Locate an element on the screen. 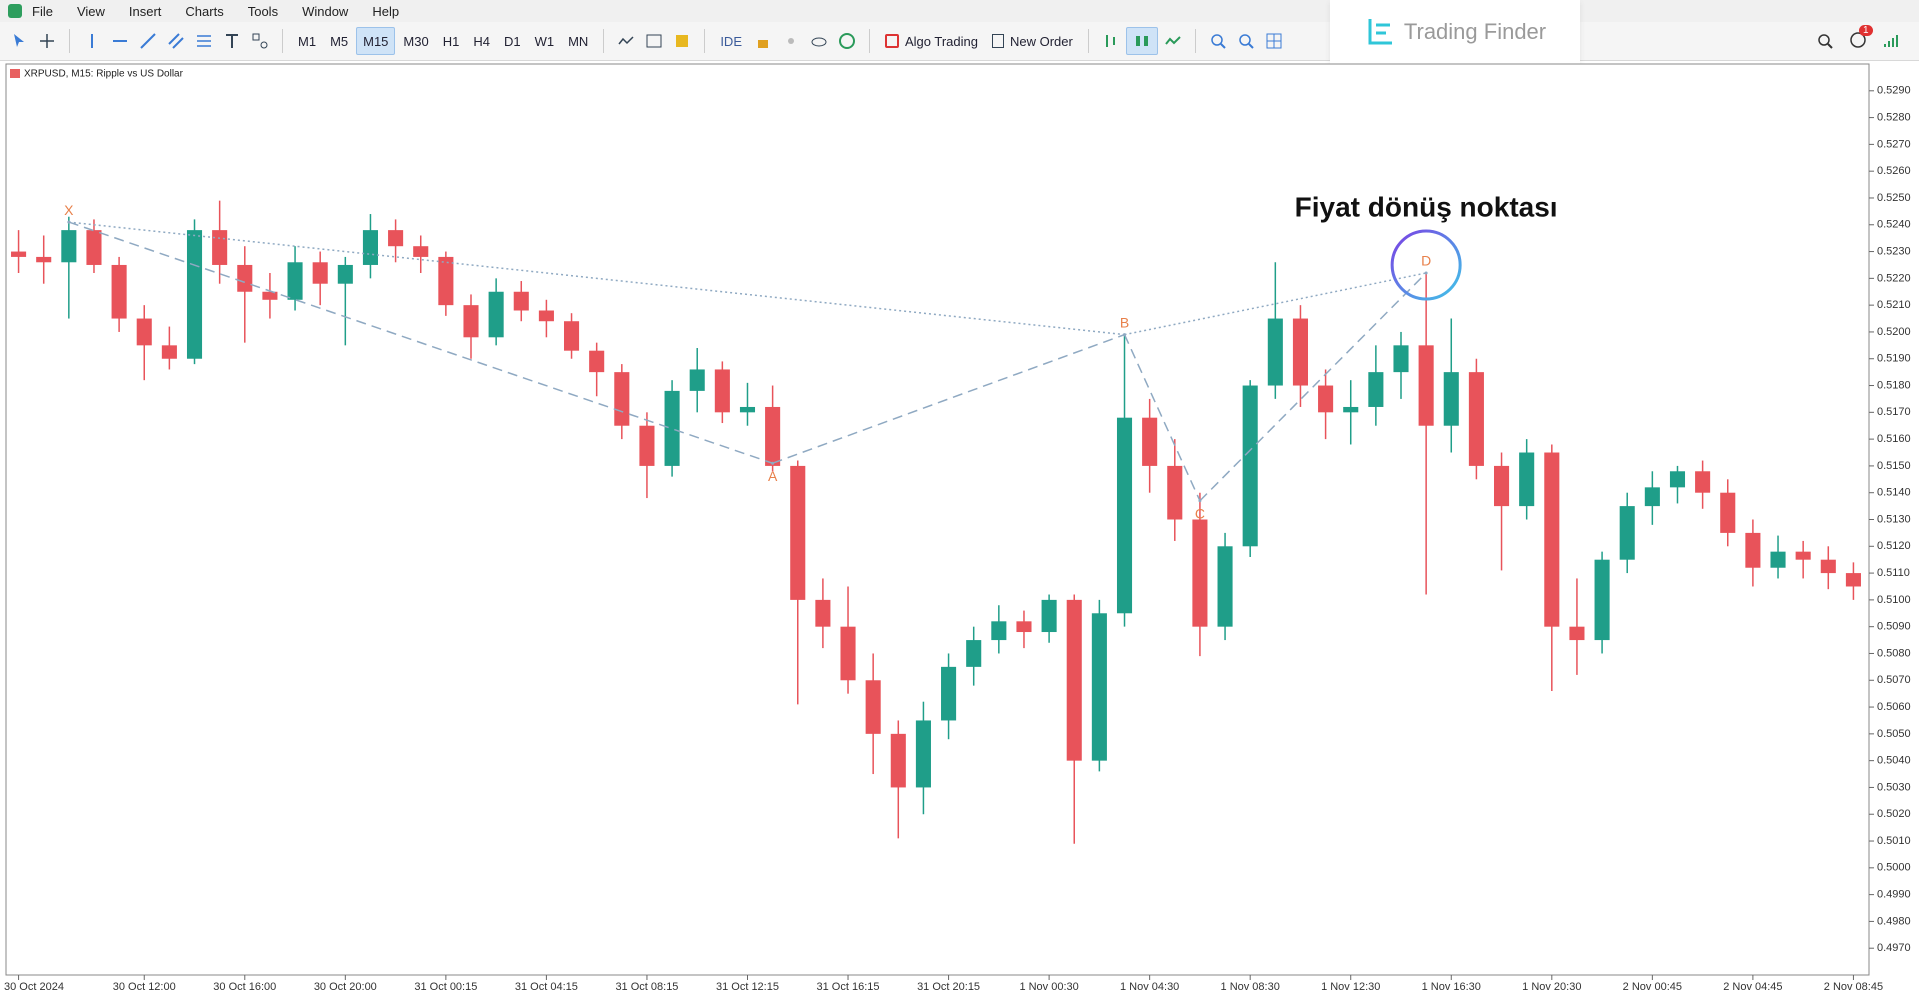 This screenshot has height=996, width=1919. chart-icon is located at coordinates (15, 73).